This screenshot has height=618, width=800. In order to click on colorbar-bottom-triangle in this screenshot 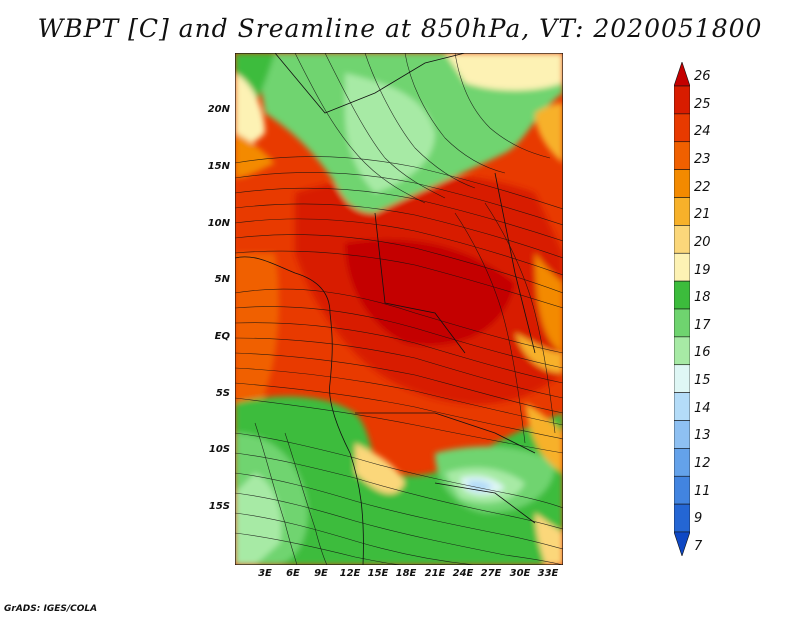, I will do `click(682, 543)`.